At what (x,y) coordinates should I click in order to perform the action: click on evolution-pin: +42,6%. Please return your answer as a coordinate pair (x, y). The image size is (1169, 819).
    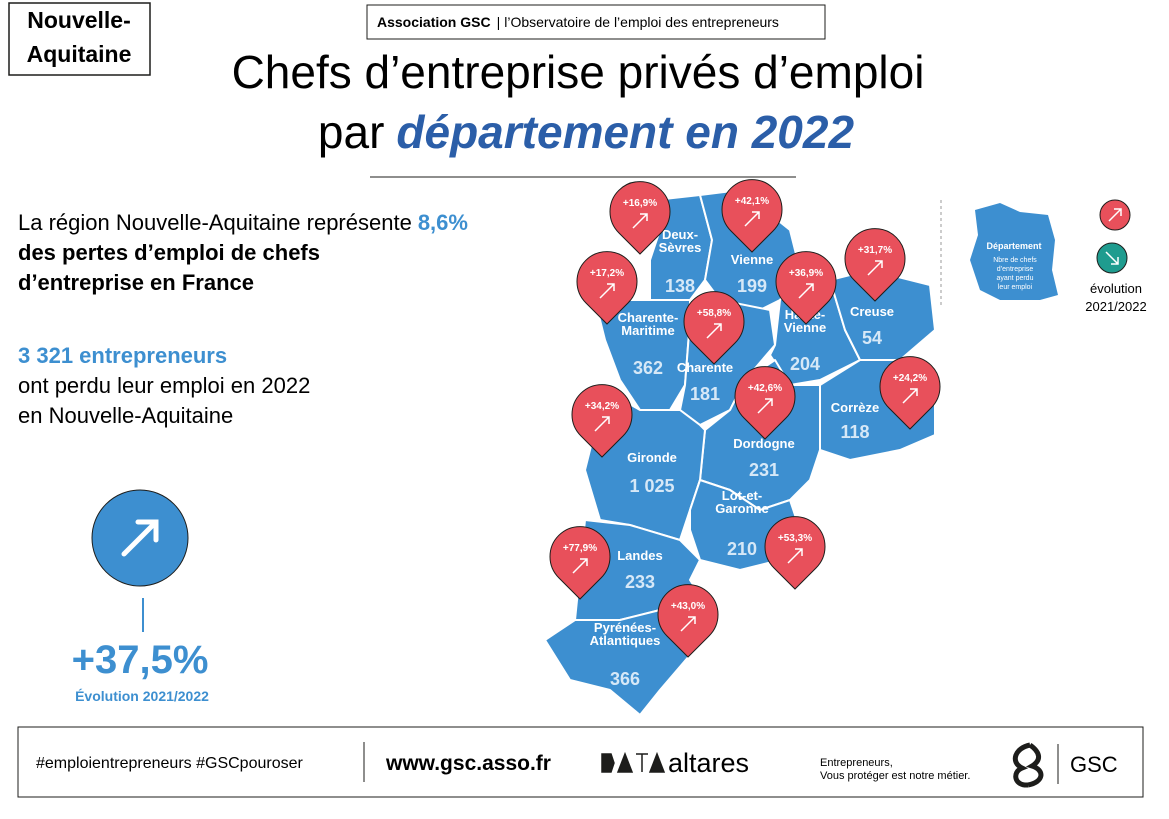
    Looking at the image, I should click on (765, 403).